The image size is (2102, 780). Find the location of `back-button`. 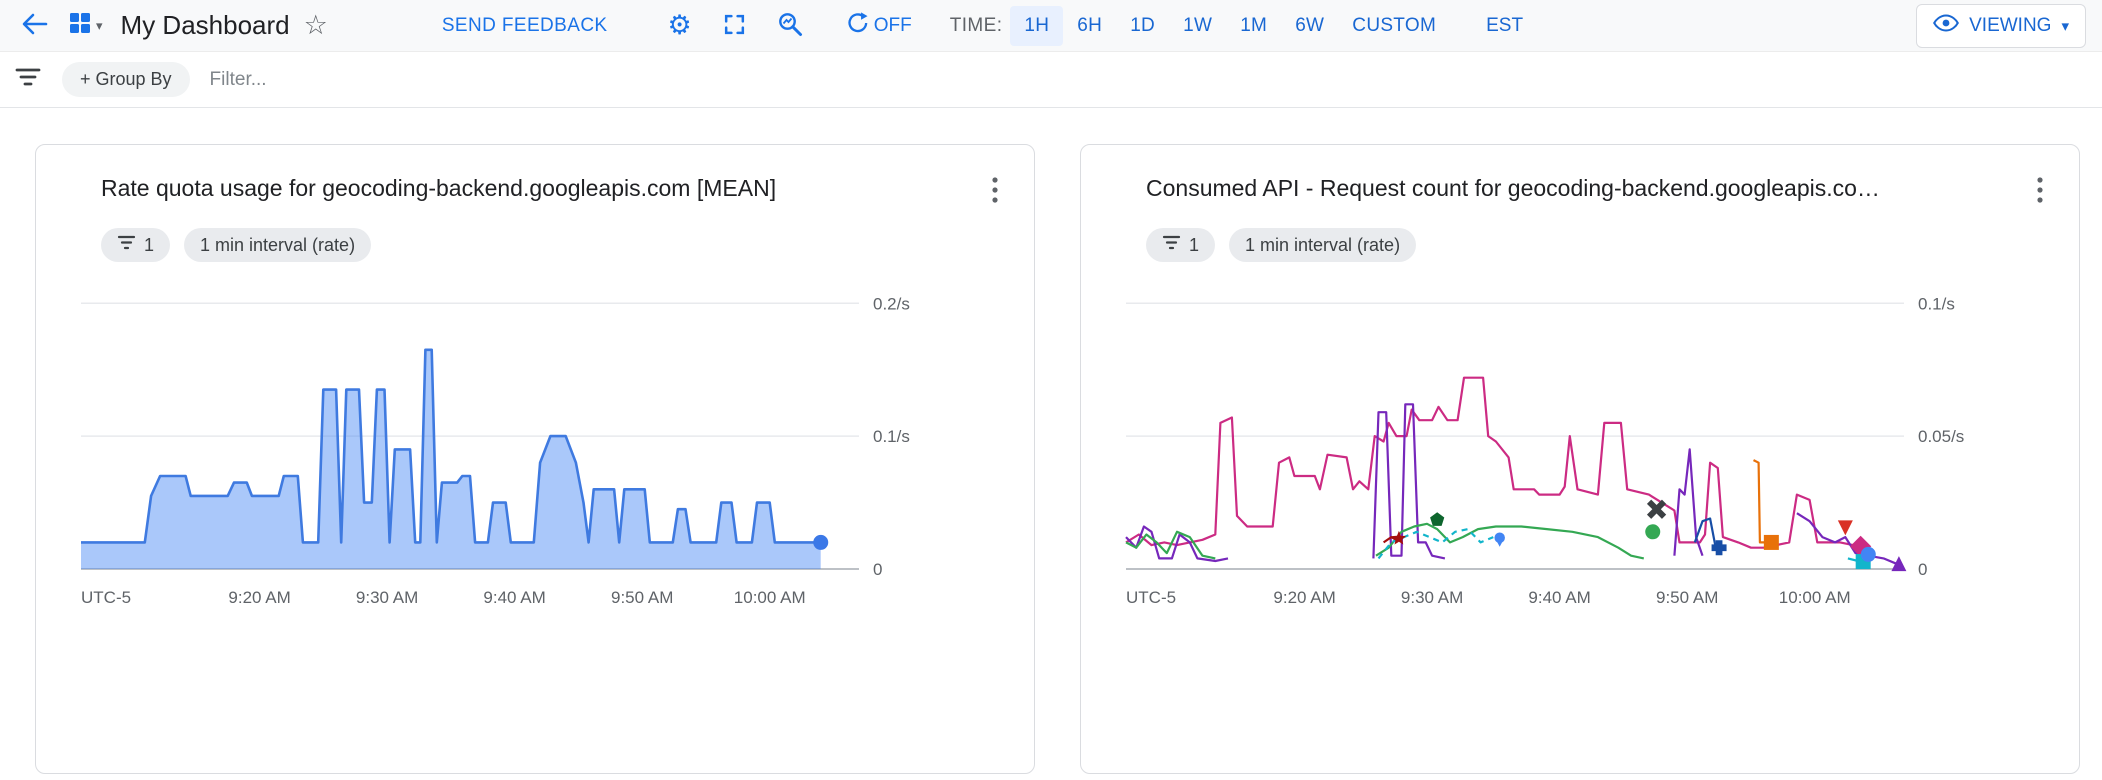

back-button is located at coordinates (34, 25).